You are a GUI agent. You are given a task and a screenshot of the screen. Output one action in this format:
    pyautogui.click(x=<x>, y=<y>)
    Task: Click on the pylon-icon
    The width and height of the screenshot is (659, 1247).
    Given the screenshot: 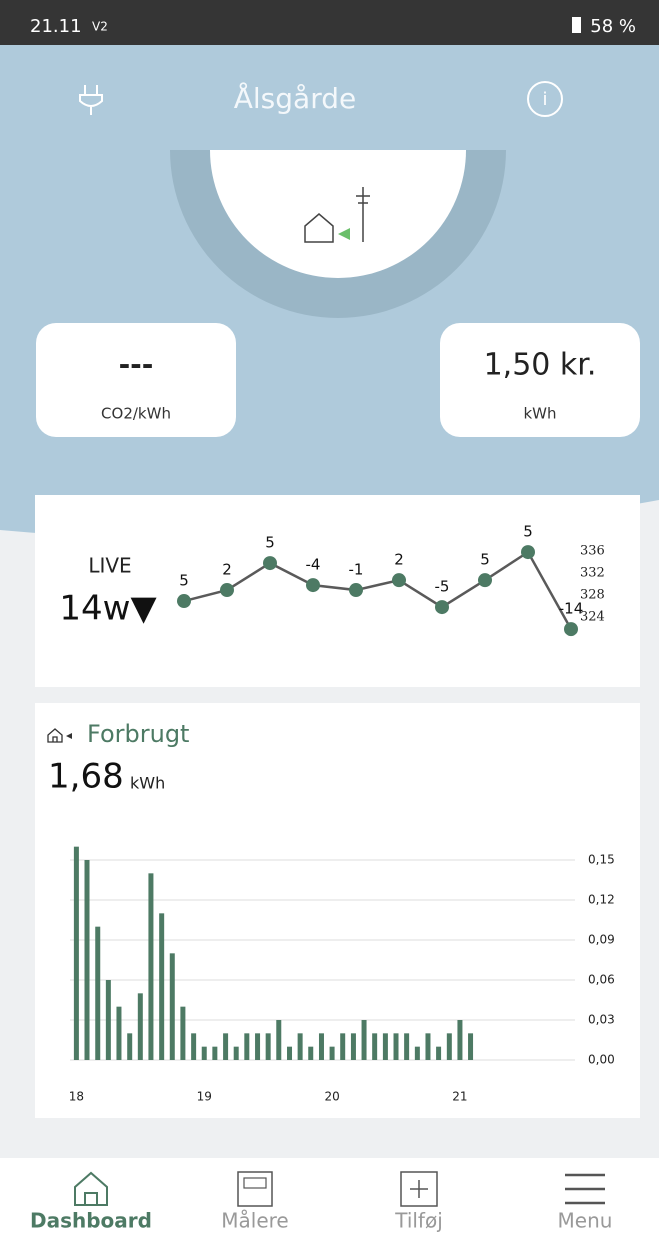 What is the action you would take?
    pyautogui.click(x=363, y=214)
    